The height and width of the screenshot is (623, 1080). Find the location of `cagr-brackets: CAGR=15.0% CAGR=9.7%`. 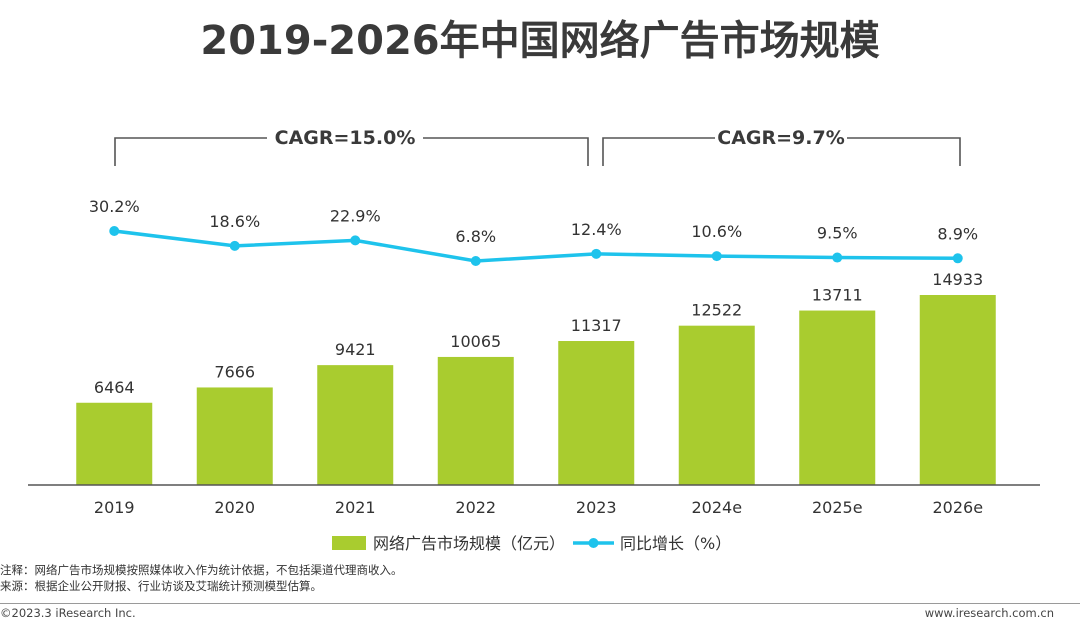

cagr-brackets: CAGR=15.0% CAGR=9.7% is located at coordinates (537, 146).